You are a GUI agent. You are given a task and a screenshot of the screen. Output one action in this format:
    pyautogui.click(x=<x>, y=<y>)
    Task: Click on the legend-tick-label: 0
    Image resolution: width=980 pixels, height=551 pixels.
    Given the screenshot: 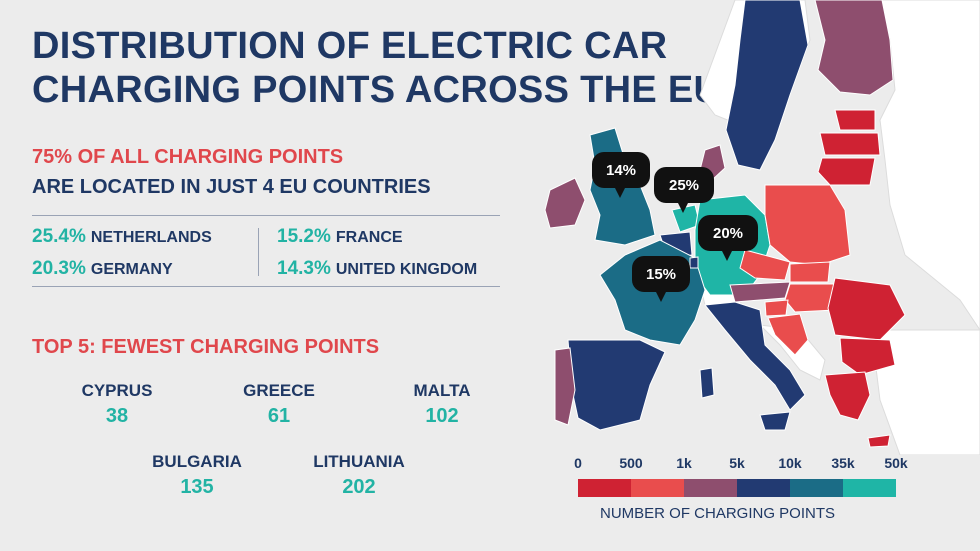 What is the action you would take?
    pyautogui.click(x=578, y=463)
    